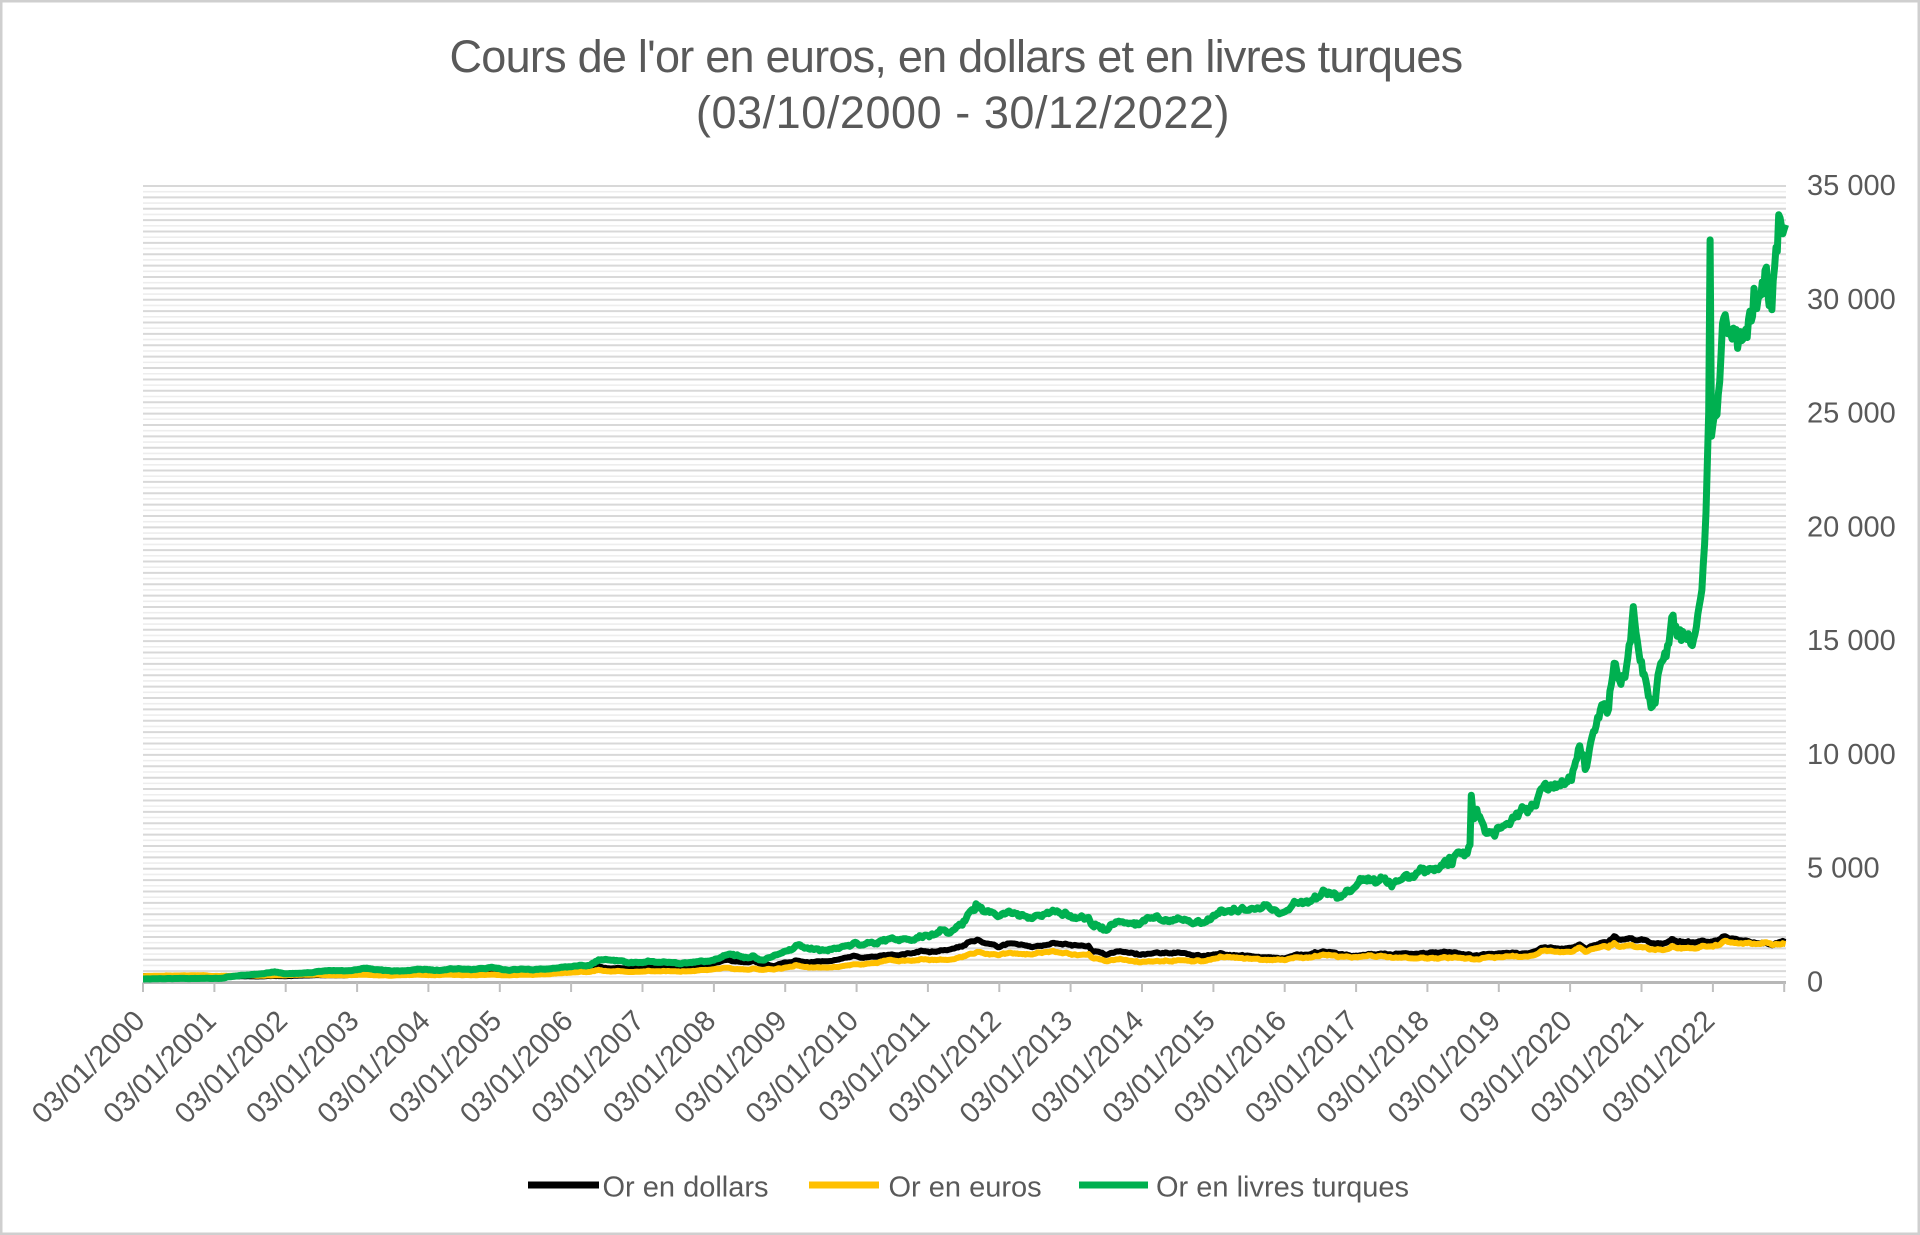 The height and width of the screenshot is (1235, 1920). What do you see at coordinates (1843, 869) in the screenshot?
I see `svg-text: 5 000` at bounding box center [1843, 869].